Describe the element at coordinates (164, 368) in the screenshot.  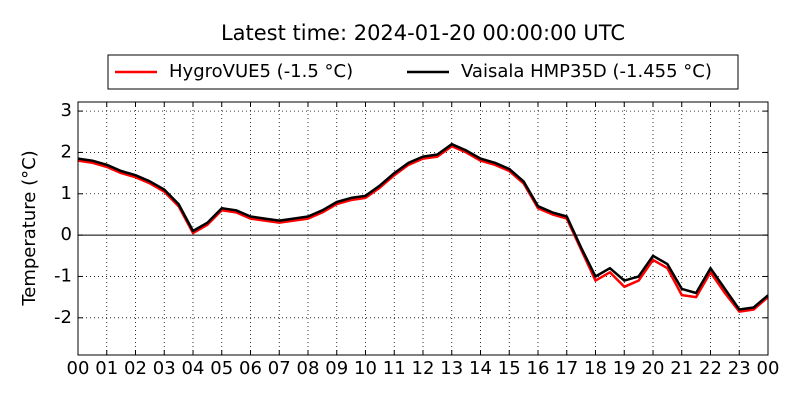
I see `x-tick-label: 03` at that location.